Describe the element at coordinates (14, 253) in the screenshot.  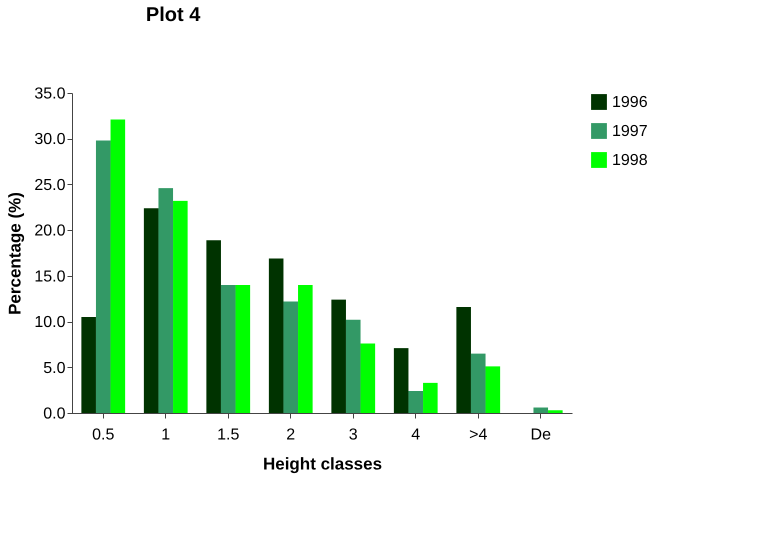
I see `y-axis-title: Percentage (%)` at that location.